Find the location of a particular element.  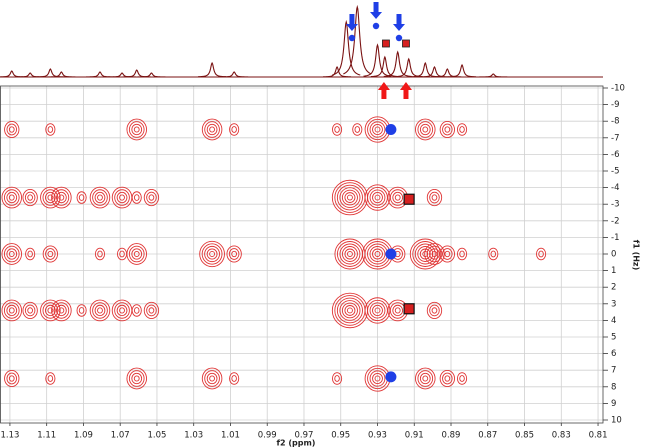

y-tick-label: 10 is located at coordinates (616, 421).